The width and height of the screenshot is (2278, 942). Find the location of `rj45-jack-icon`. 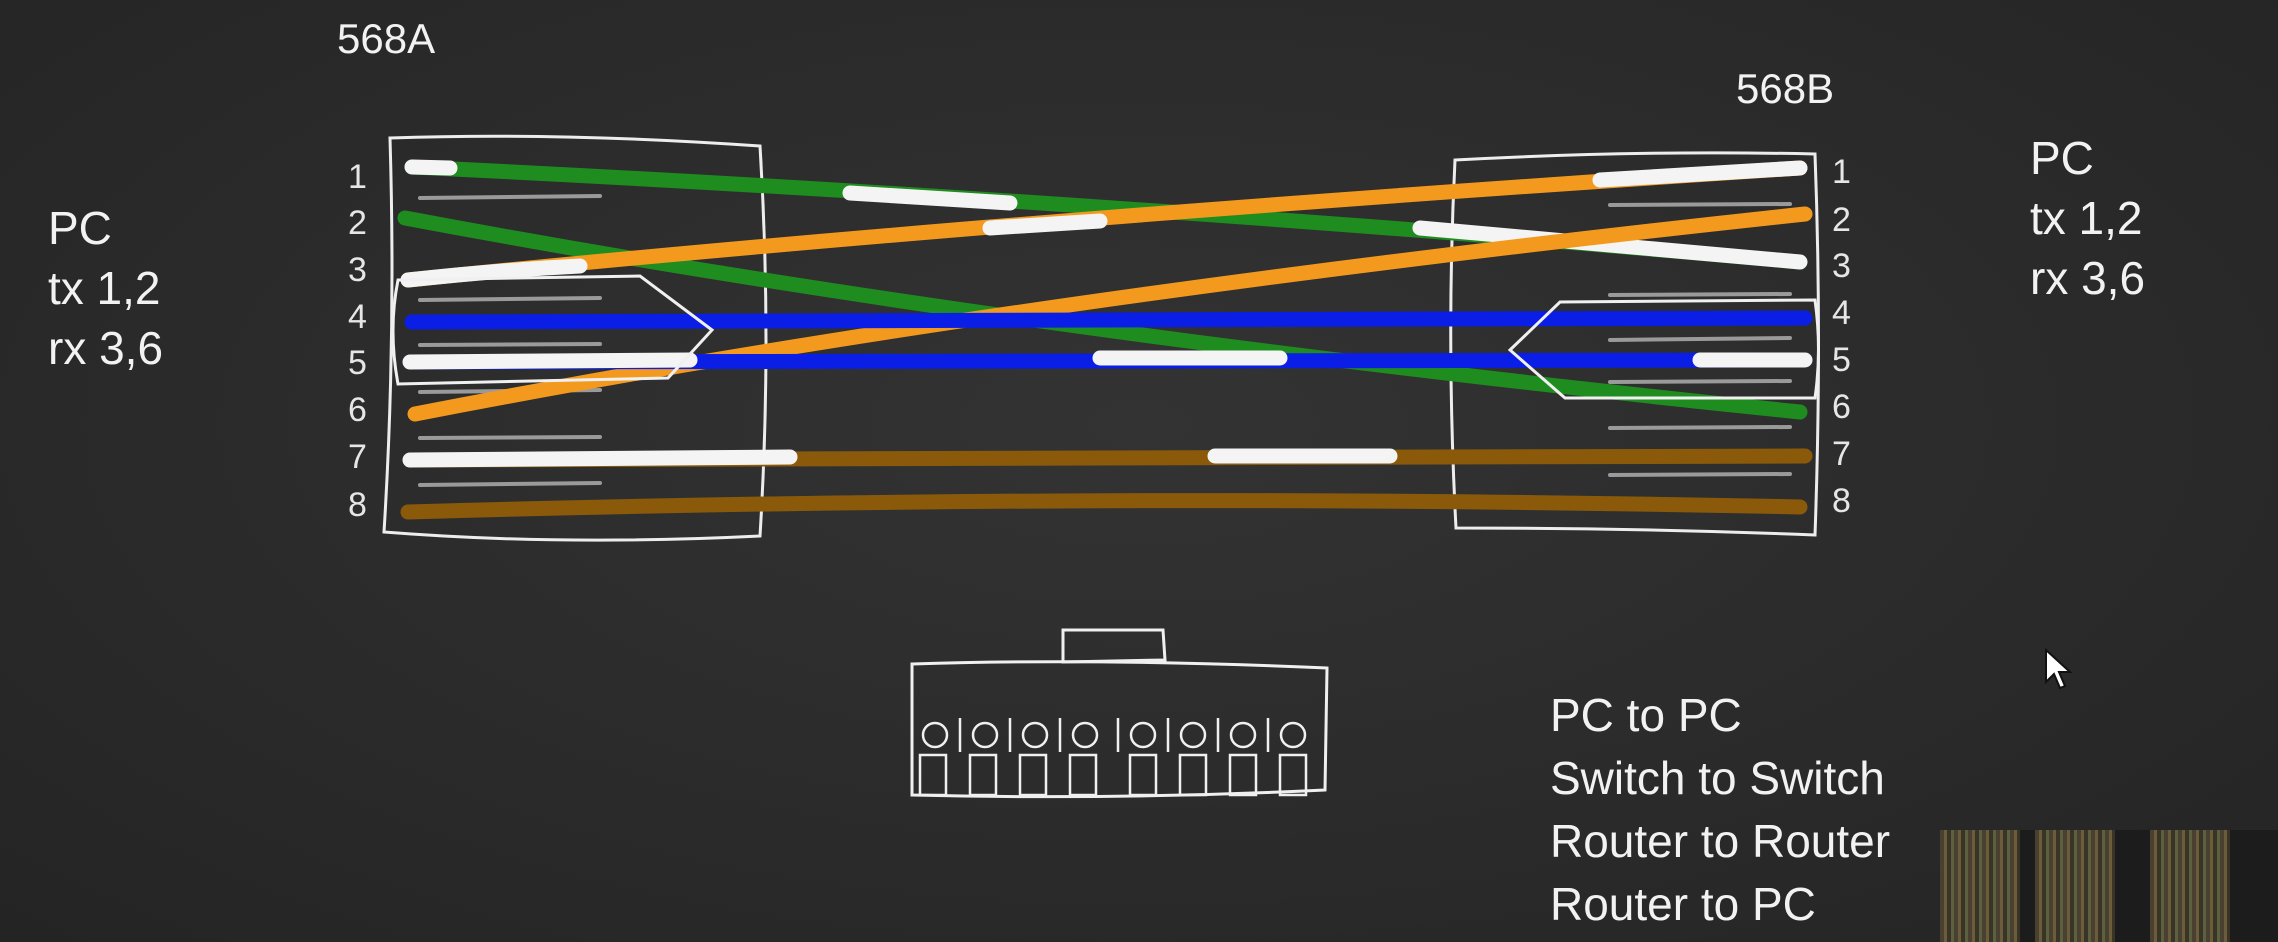

rj45-jack-icon is located at coordinates (1119, 713).